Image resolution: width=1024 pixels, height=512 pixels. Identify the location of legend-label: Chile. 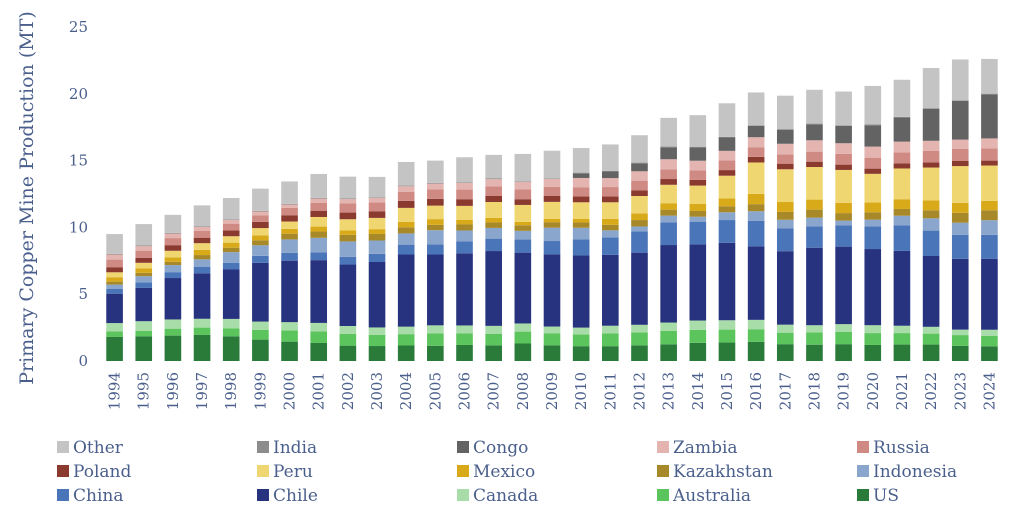
(295, 496).